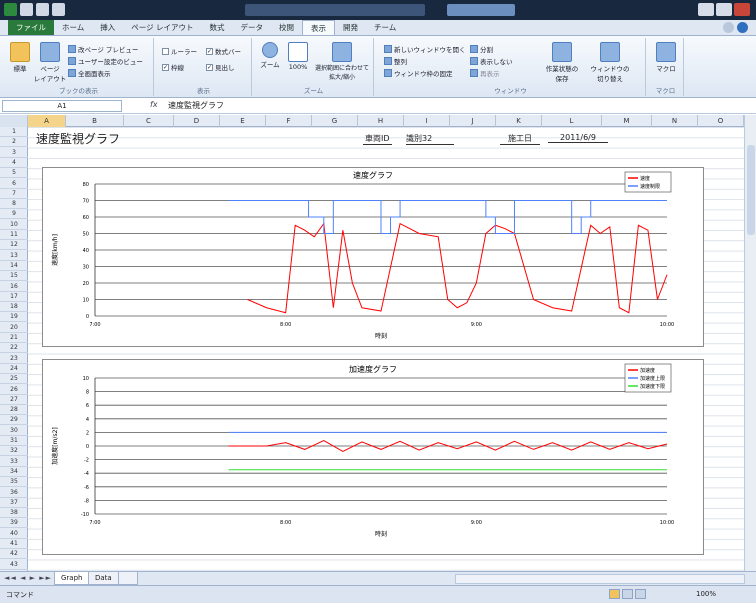 This screenshot has width=756, height=603. I want to click on formula-input: 速度監視グラフ, so click(196, 105).